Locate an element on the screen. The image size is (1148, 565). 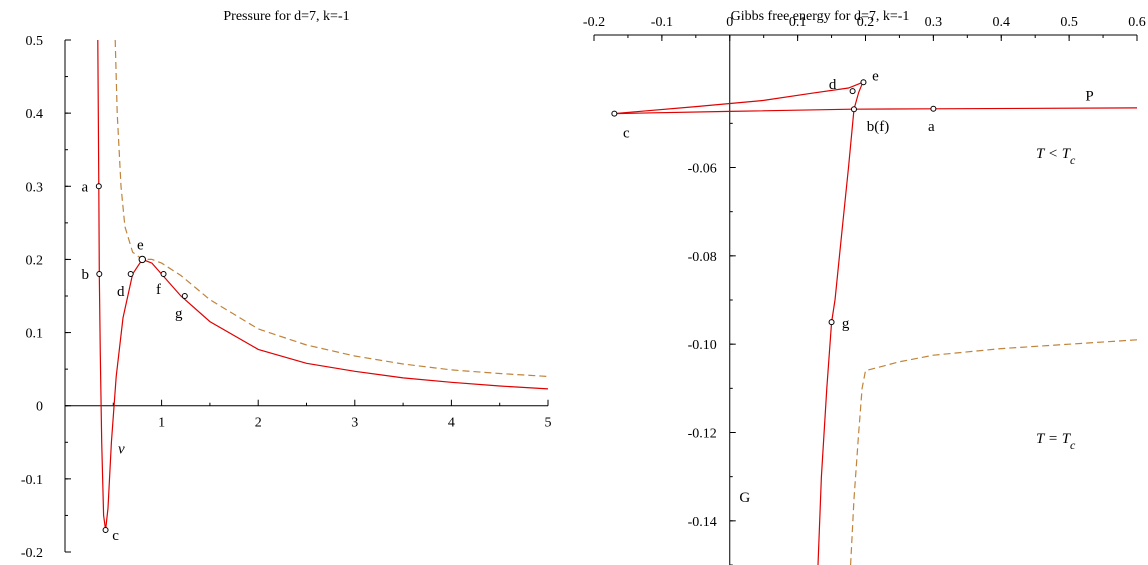
x-tick-label: 0.5 is located at coordinates (1069, 22).